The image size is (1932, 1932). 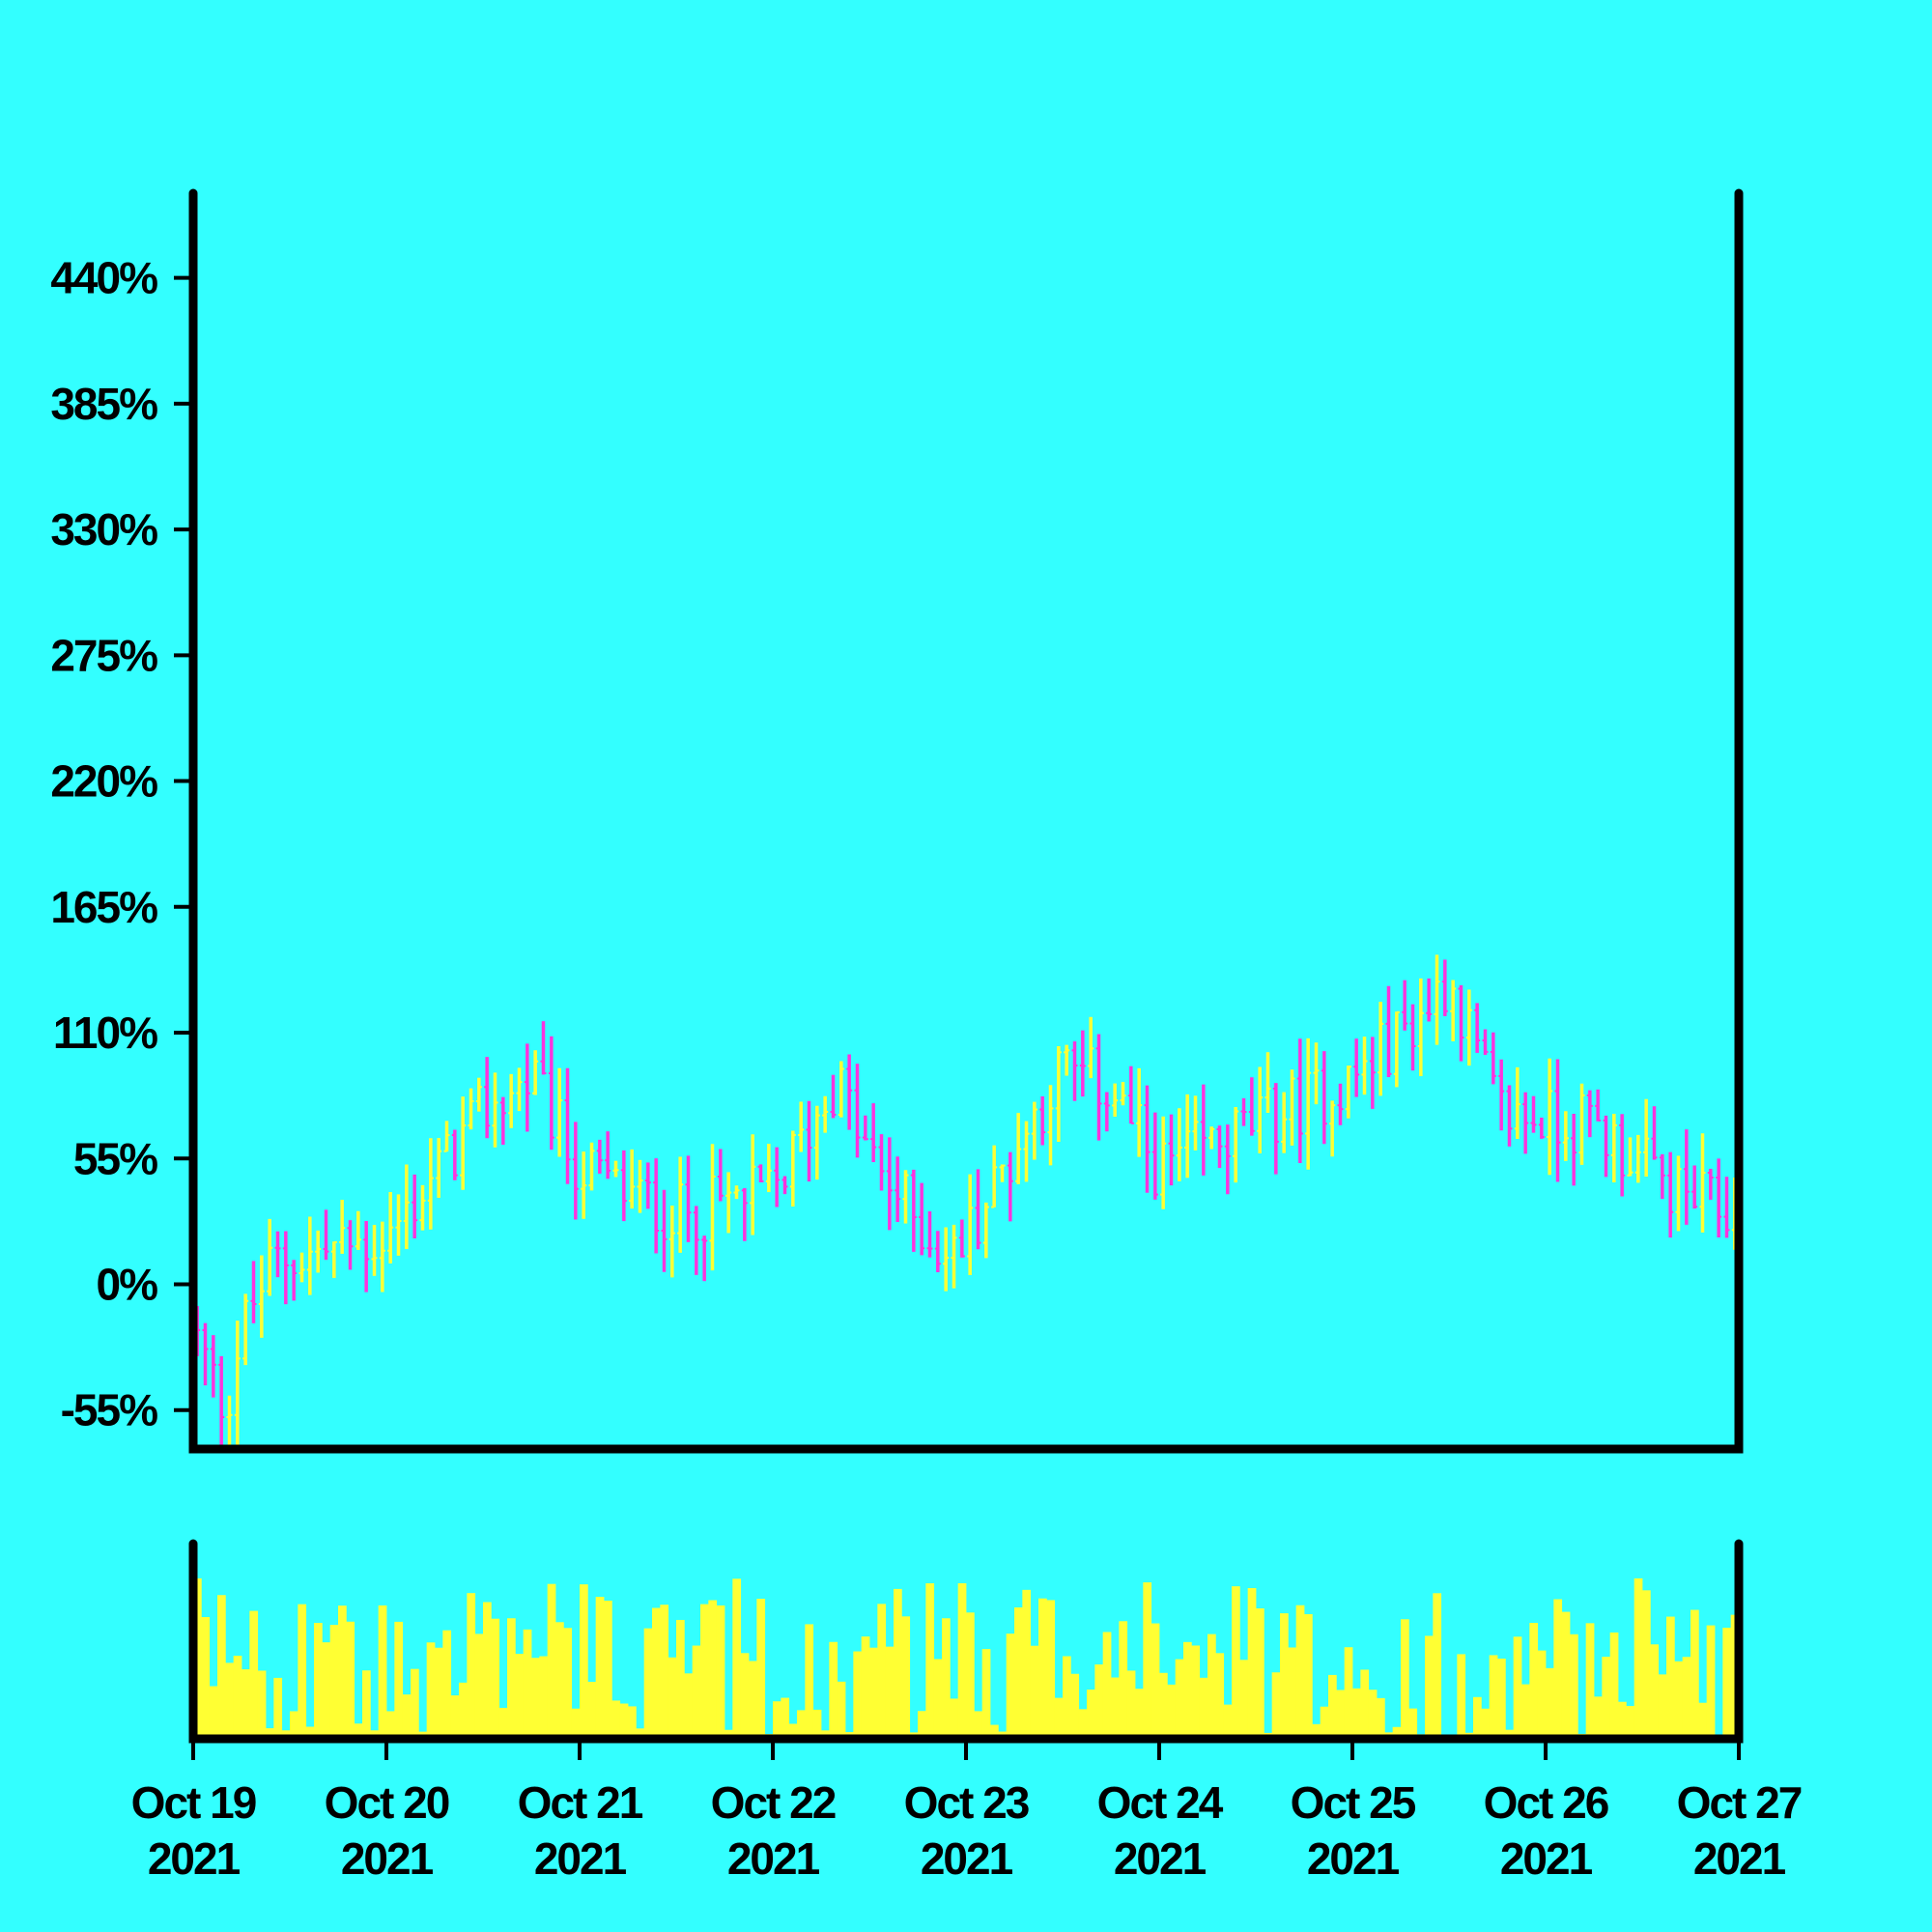 What do you see at coordinates (1546, 1802) in the screenshot?
I see `x-tick-label-date: Oct 26` at bounding box center [1546, 1802].